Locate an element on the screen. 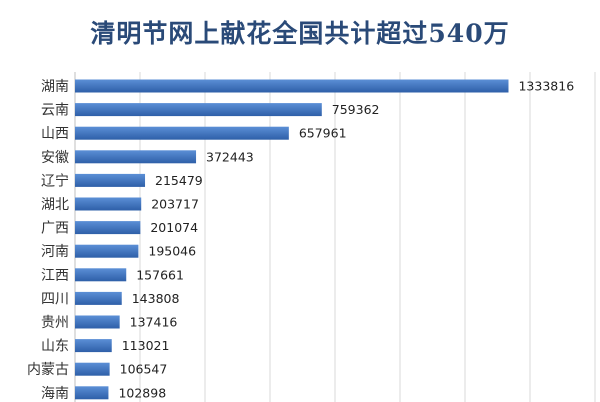 The width and height of the screenshot is (600, 402). category-label: 海南 is located at coordinates (55, 394).